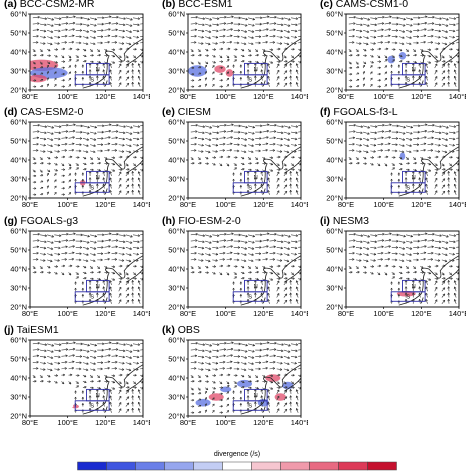 The width and height of the screenshot is (474, 474). Describe the element at coordinates (421, 204) in the screenshot. I see `lon-tick-label: 120°E` at that location.